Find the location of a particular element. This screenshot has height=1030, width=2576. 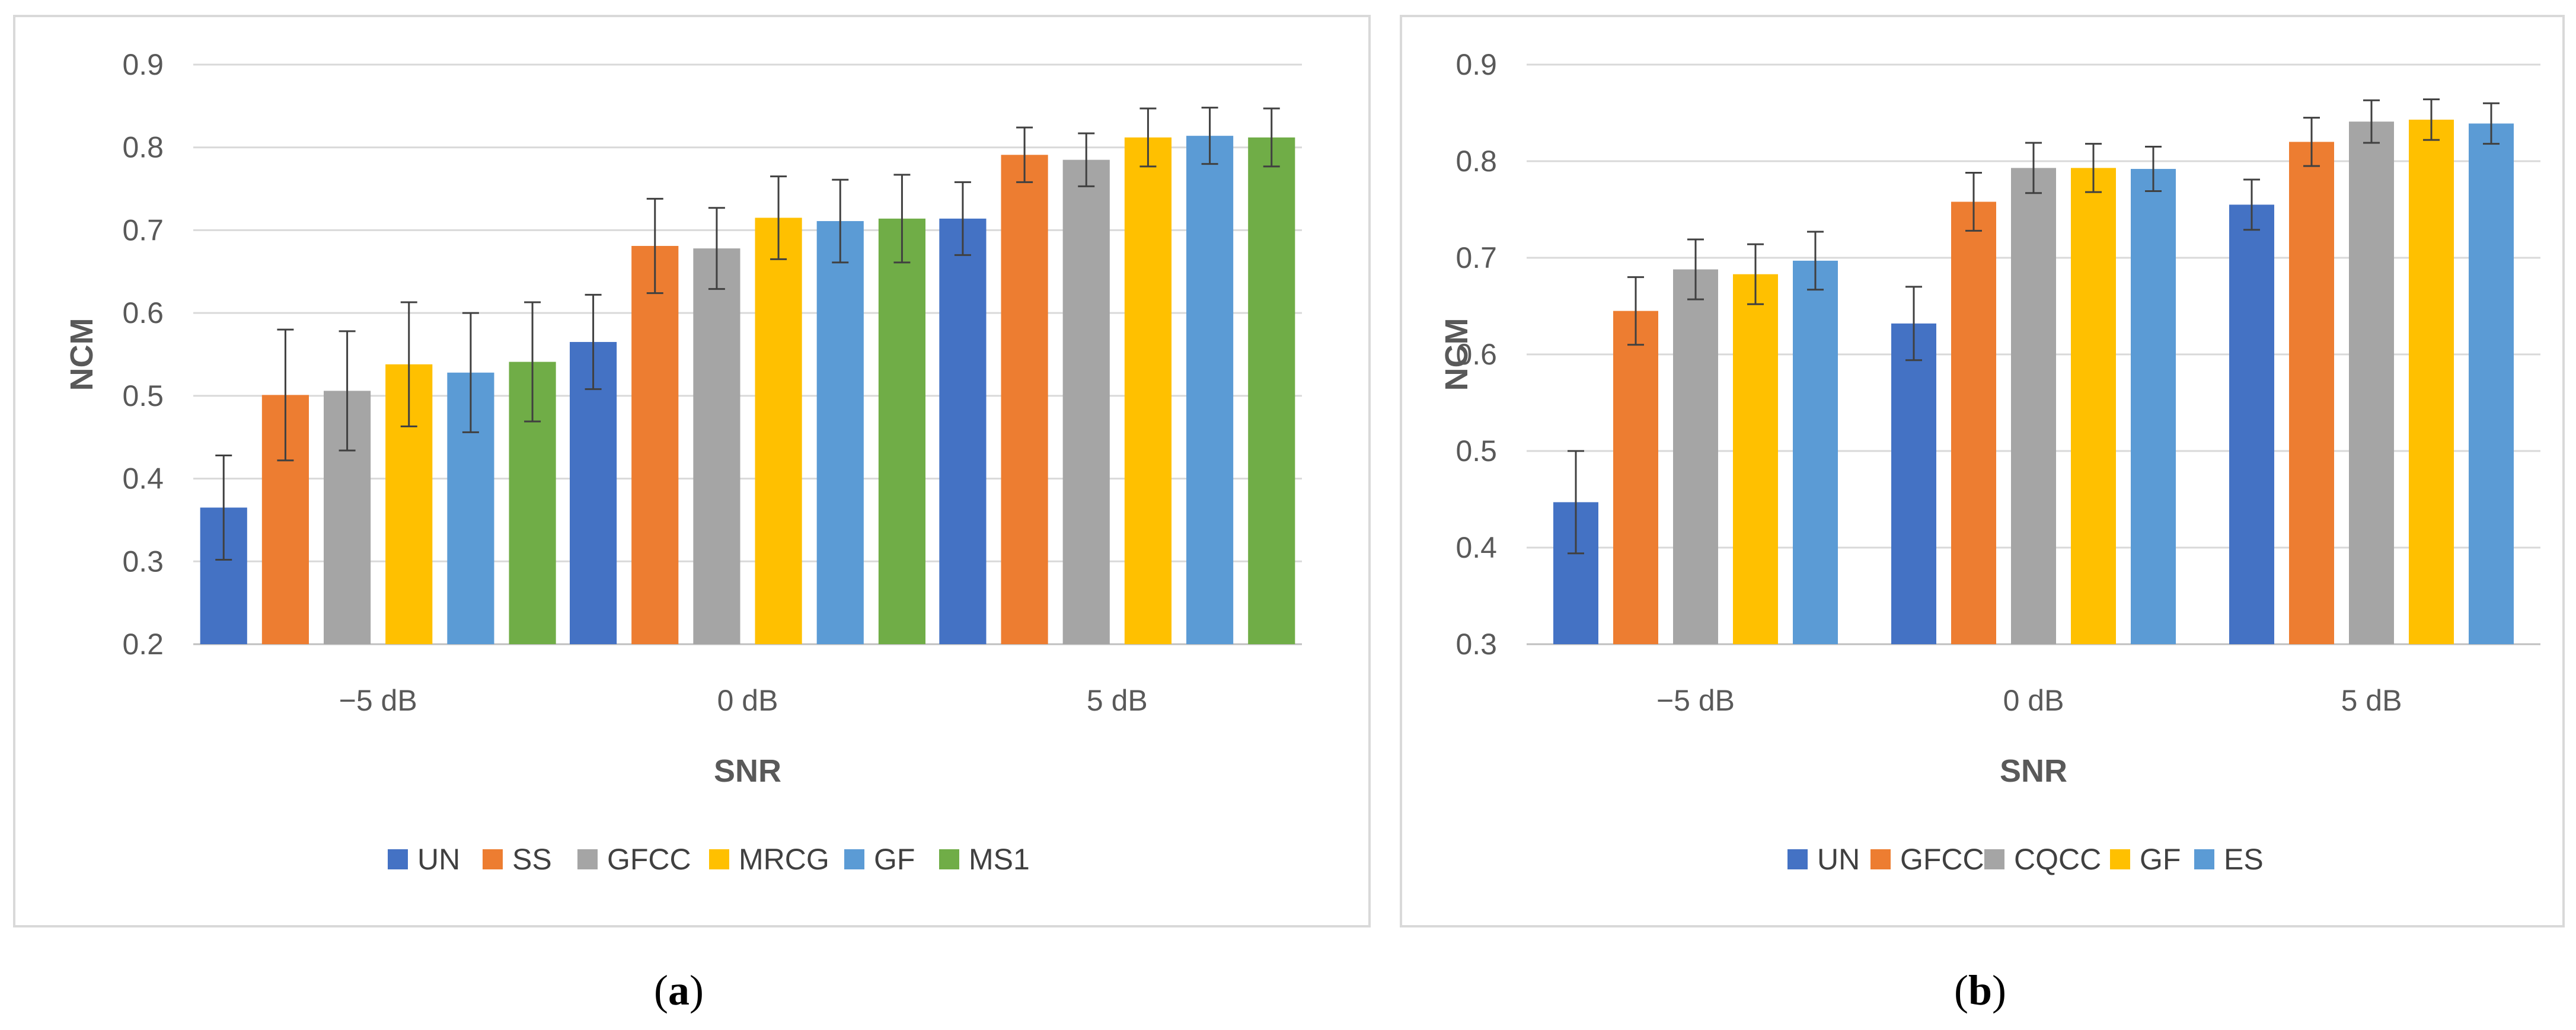

caption-b-letter: b is located at coordinates (1980, 990).